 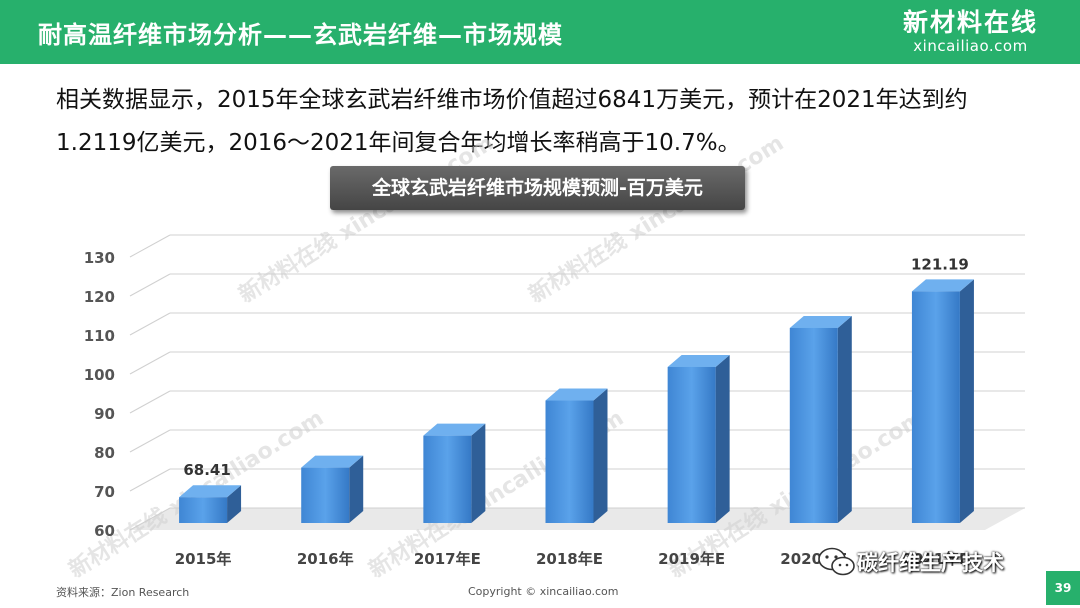 I want to click on y-tick-label: 100, so click(x=99, y=375).